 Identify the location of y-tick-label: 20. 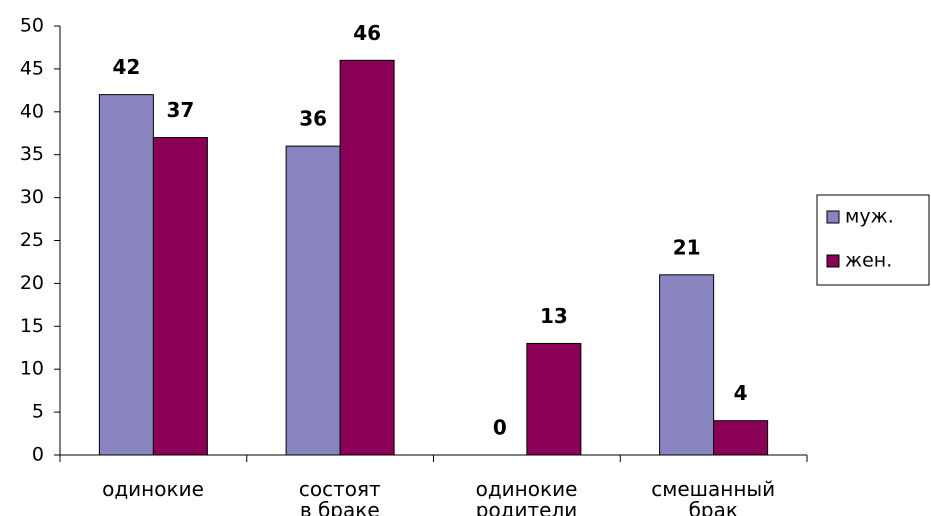
(32, 283).